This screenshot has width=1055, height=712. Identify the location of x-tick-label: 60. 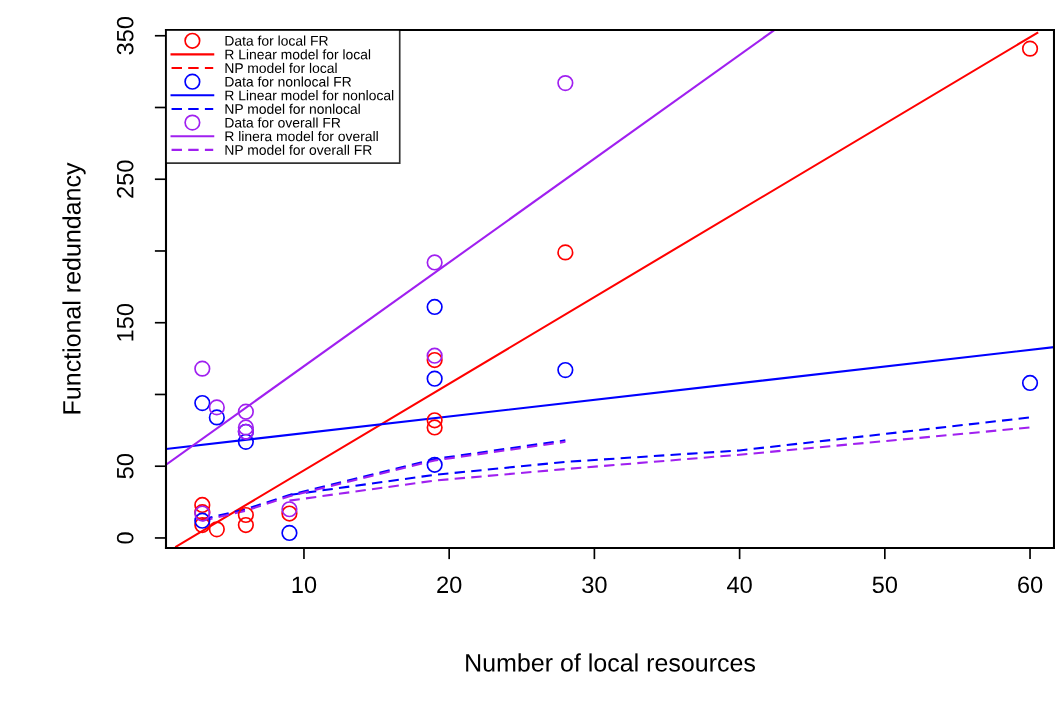
(1030, 585).